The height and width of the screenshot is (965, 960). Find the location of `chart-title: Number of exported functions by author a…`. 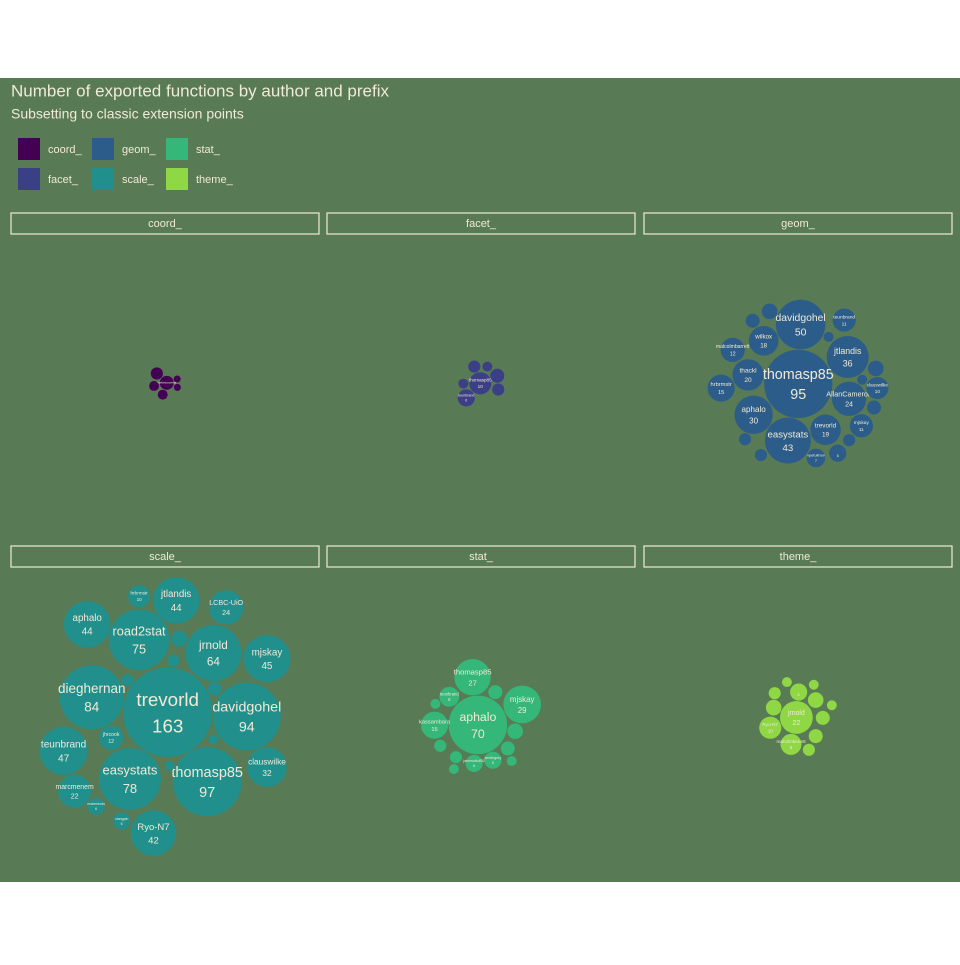

chart-title: Number of exported functions by author a… is located at coordinates (200, 90).